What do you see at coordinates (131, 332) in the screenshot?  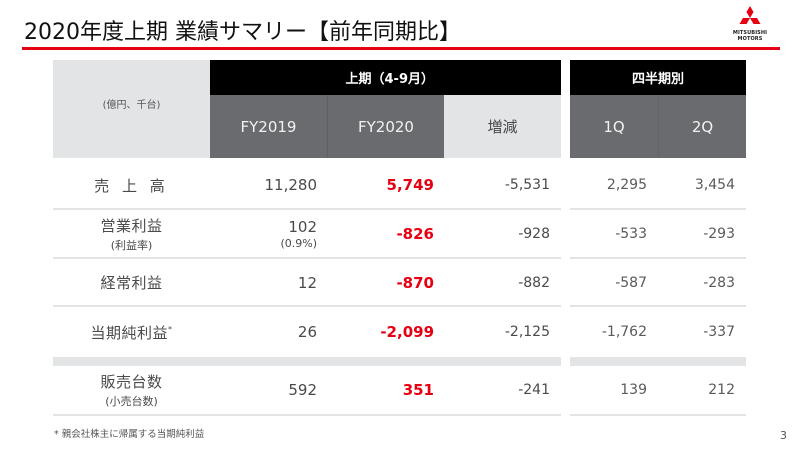 I see `row-label: 当期純利益*` at bounding box center [131, 332].